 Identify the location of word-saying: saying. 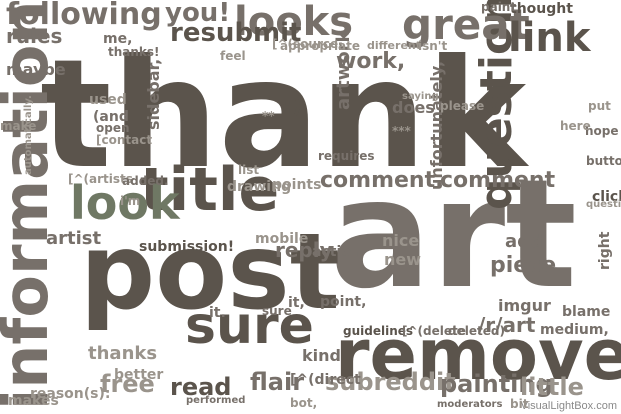
(420, 96).